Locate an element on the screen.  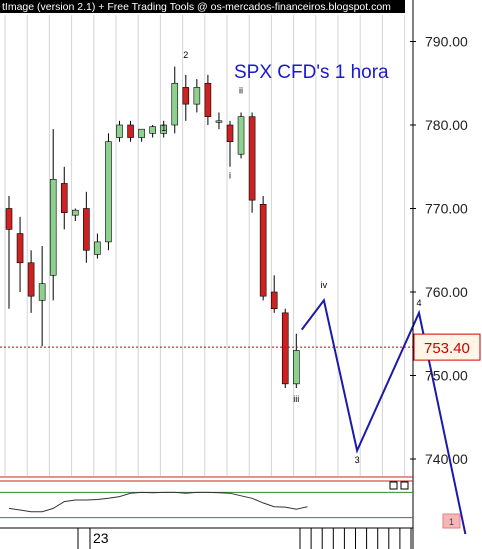
restore-icon is located at coordinates (393, 485).